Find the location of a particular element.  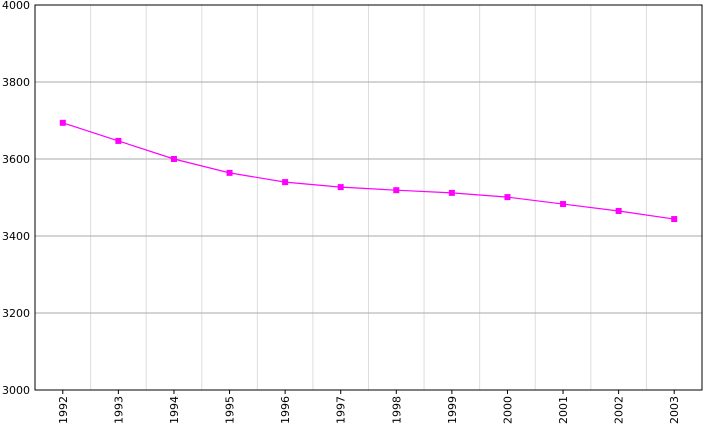

x-tick-label: 1994 is located at coordinates (174, 410).